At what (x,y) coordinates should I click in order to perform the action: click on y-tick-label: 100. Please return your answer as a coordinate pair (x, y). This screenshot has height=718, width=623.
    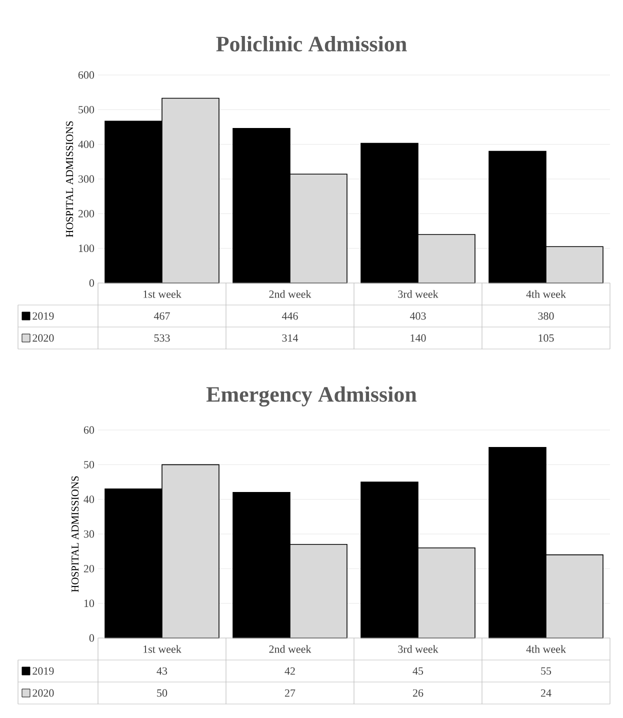
    Looking at the image, I should click on (86, 248).